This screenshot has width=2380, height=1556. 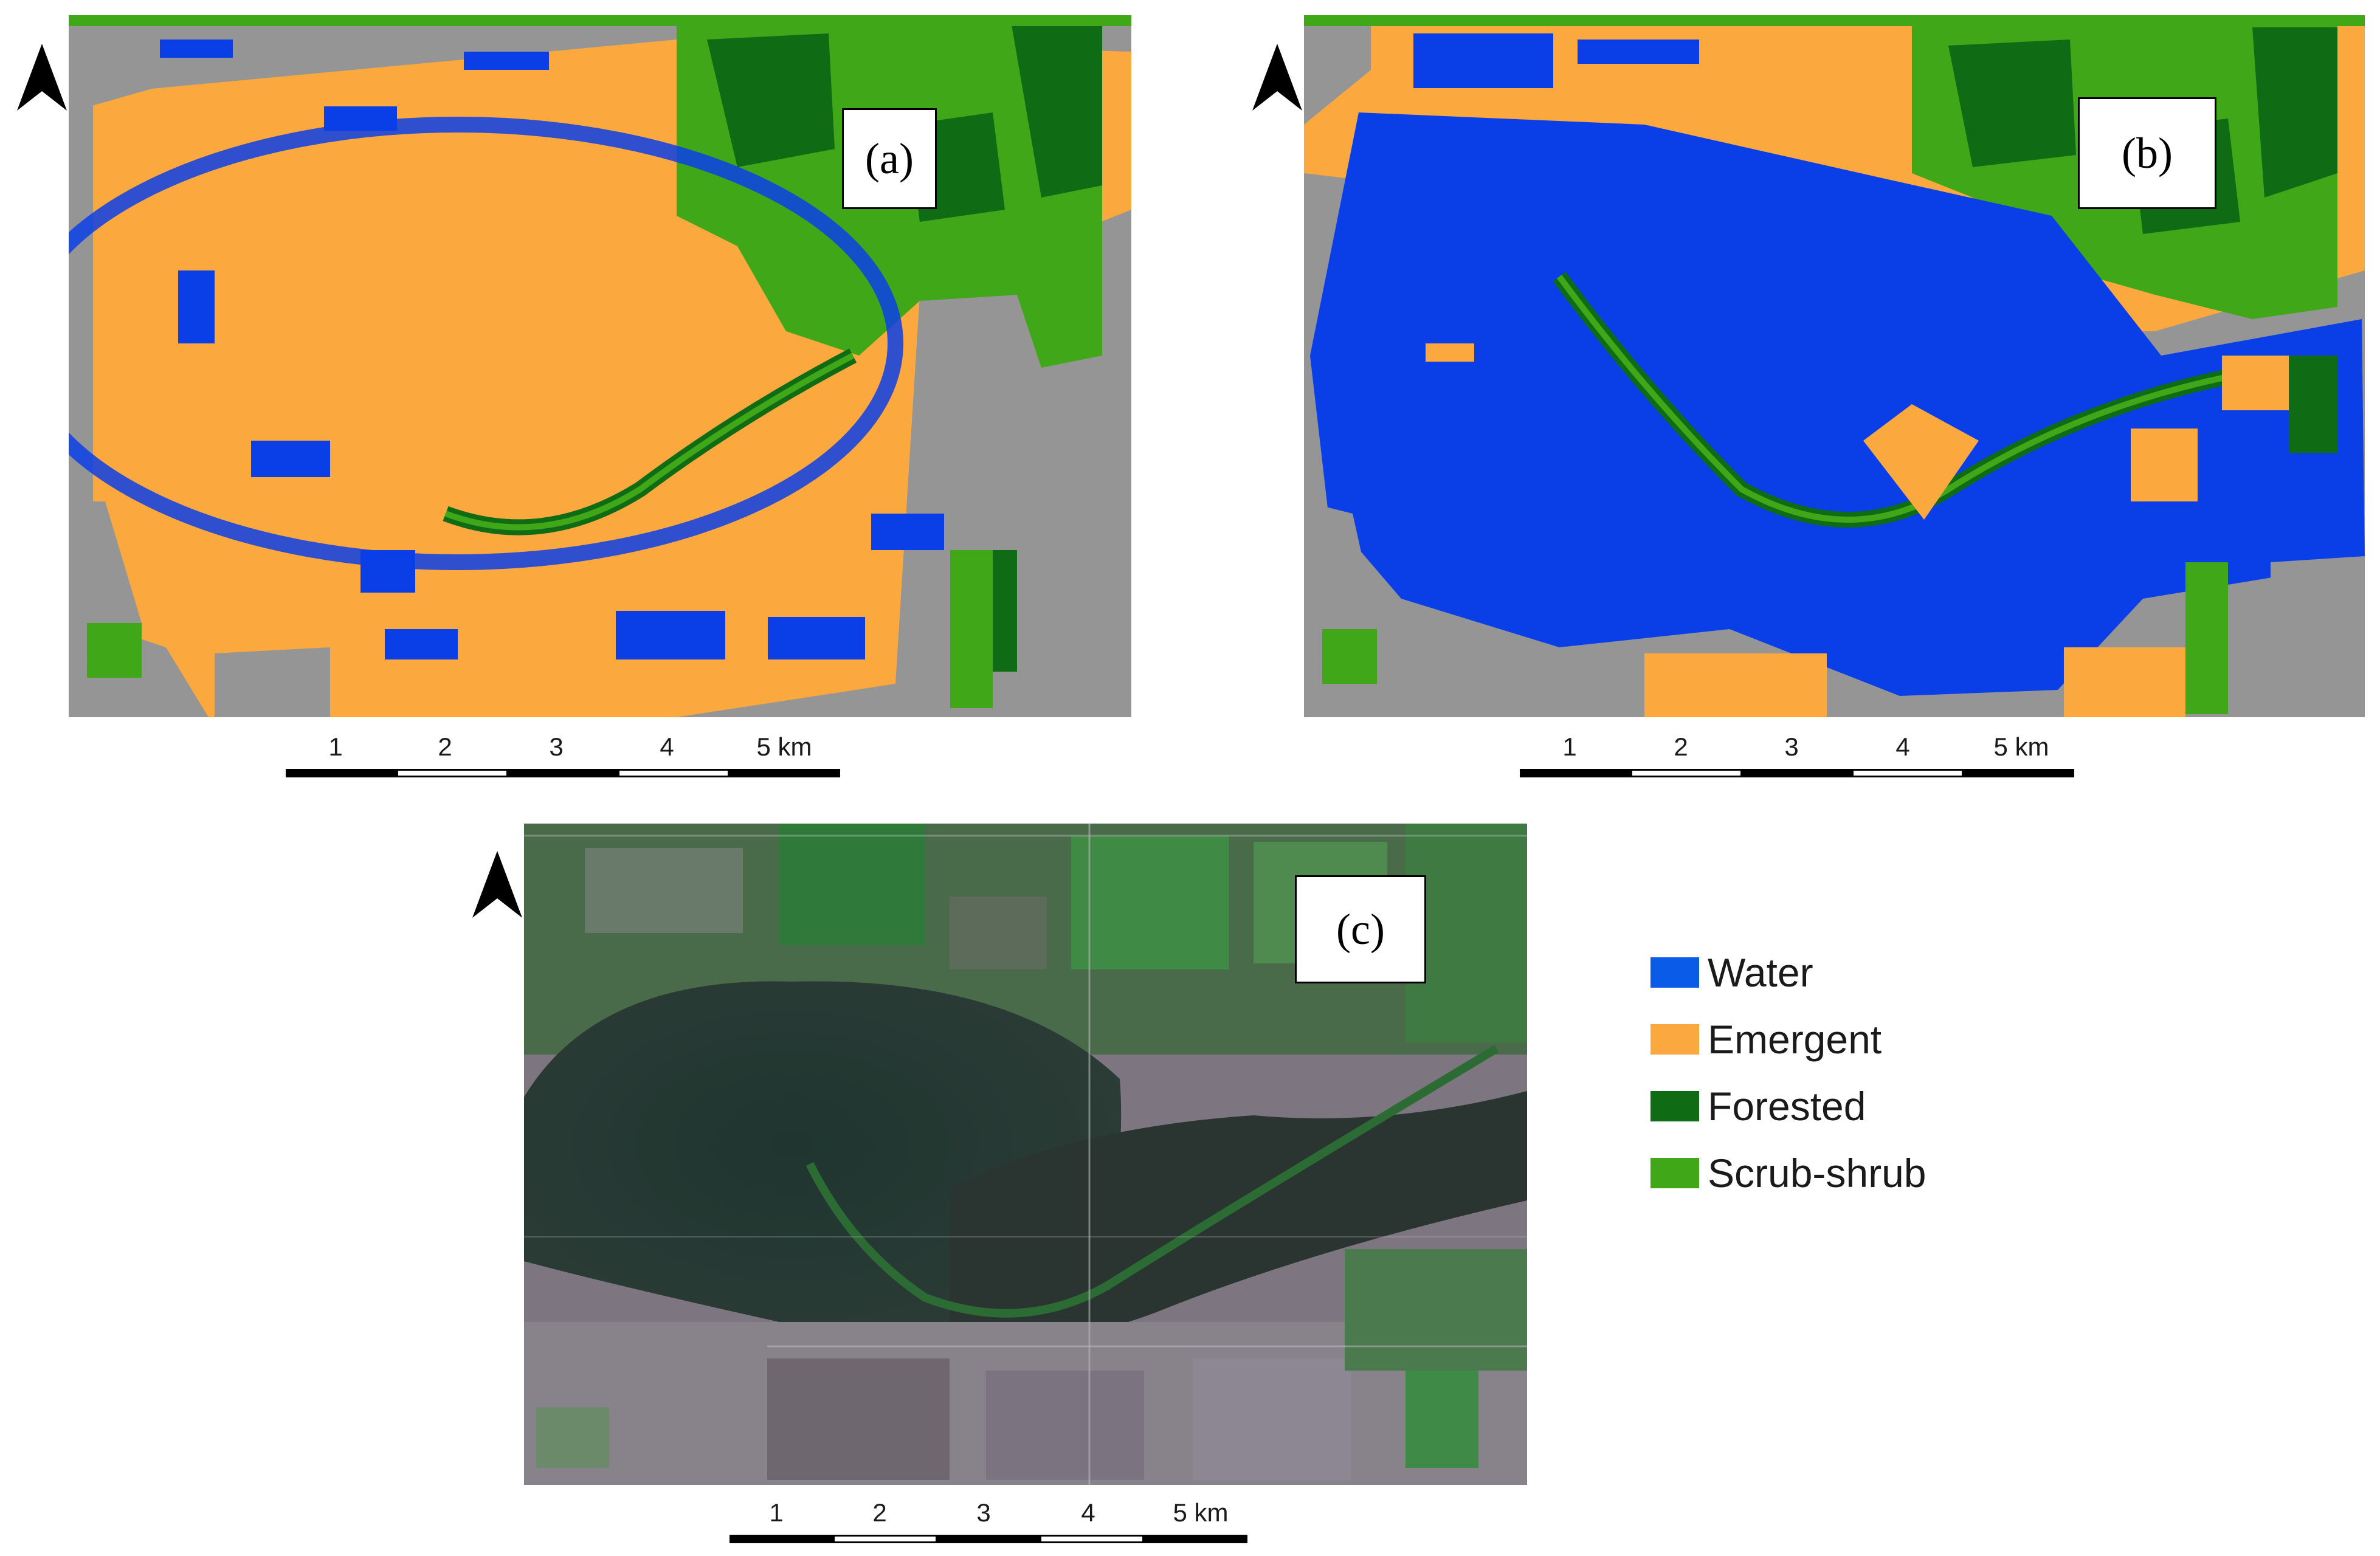 I want to click on panel-label-a: (a), so click(x=889, y=158).